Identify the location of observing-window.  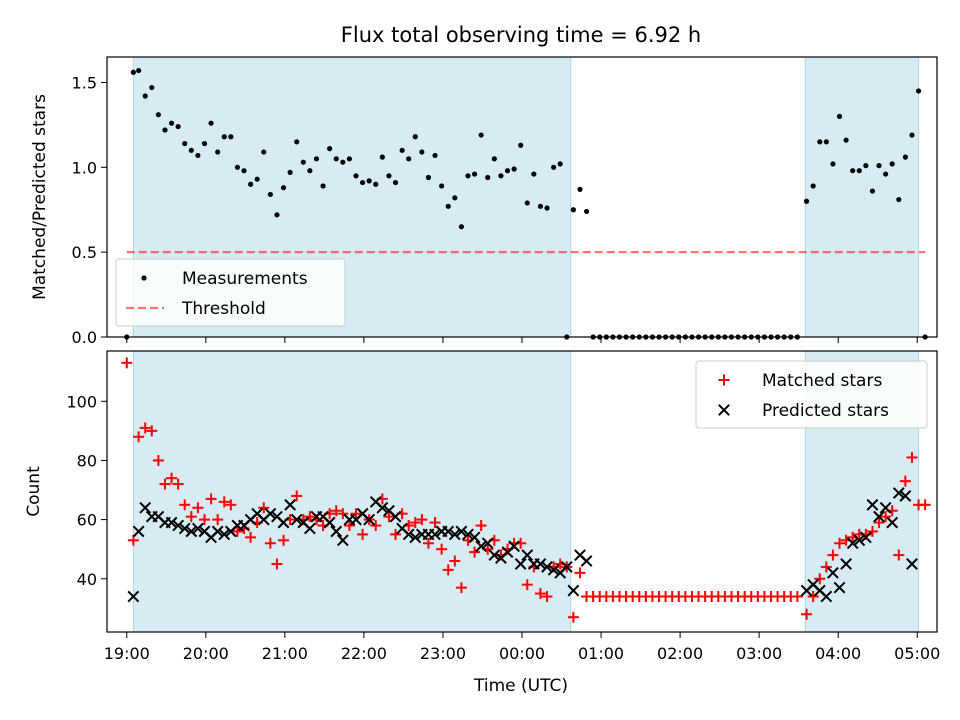
(862, 197).